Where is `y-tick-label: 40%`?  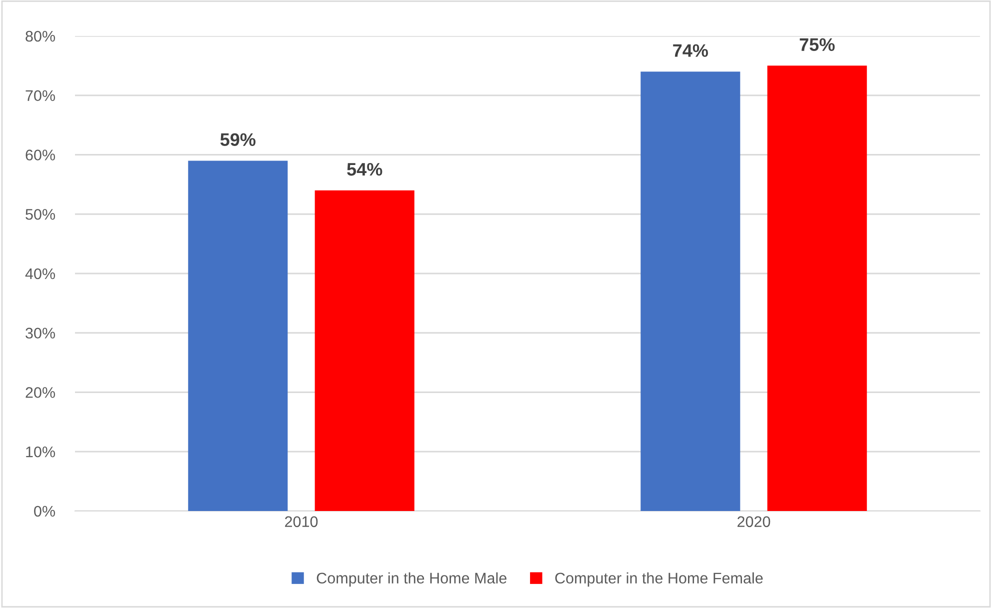
y-tick-label: 40% is located at coordinates (40, 274).